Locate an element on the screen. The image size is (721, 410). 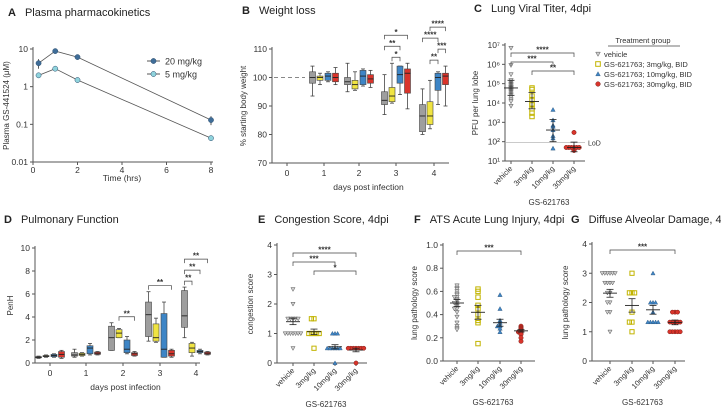
y-tick-label: 8 is located at coordinates (27, 271).